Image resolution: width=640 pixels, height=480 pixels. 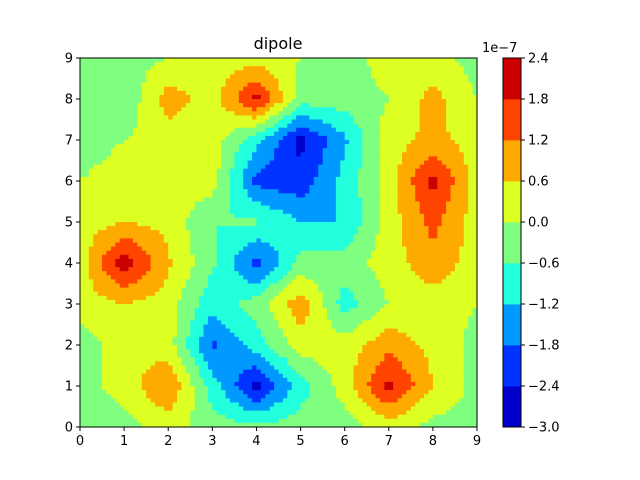 I want to click on x-tick-label: 6, so click(x=345, y=441).